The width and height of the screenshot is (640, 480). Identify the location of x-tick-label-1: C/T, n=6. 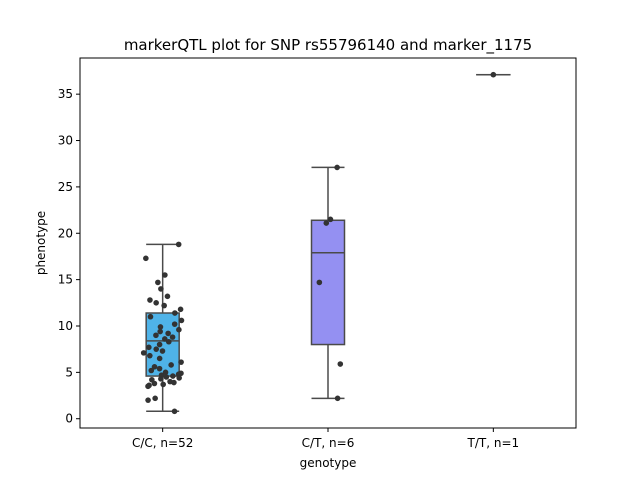
(328, 443).